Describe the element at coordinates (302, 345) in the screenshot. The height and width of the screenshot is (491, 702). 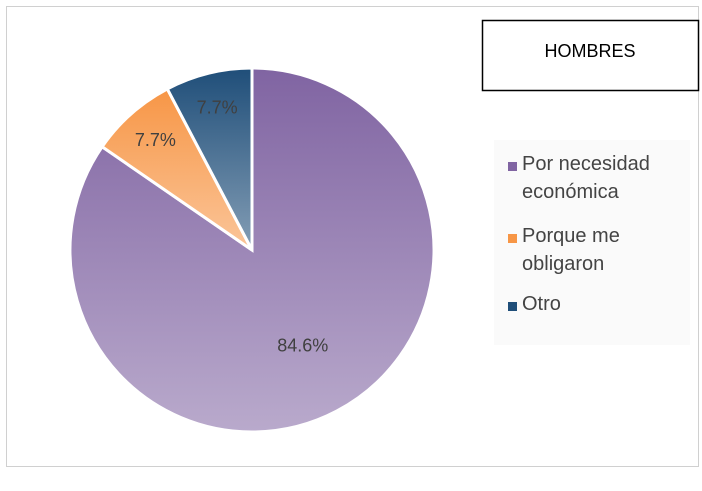
I see `data-label: 84.6%` at that location.